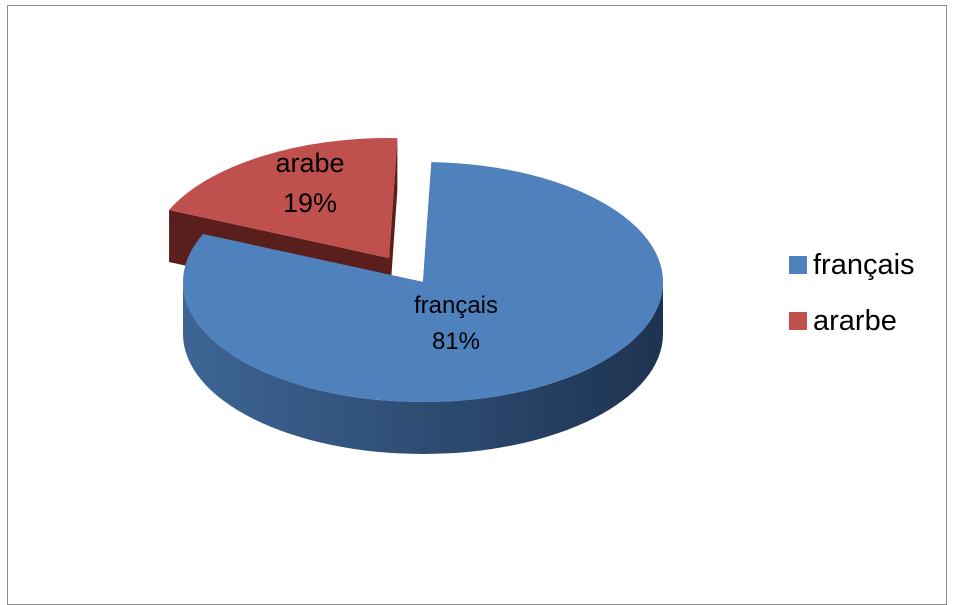  I want to click on legend-item-ararbe: ararbe, so click(869, 321).